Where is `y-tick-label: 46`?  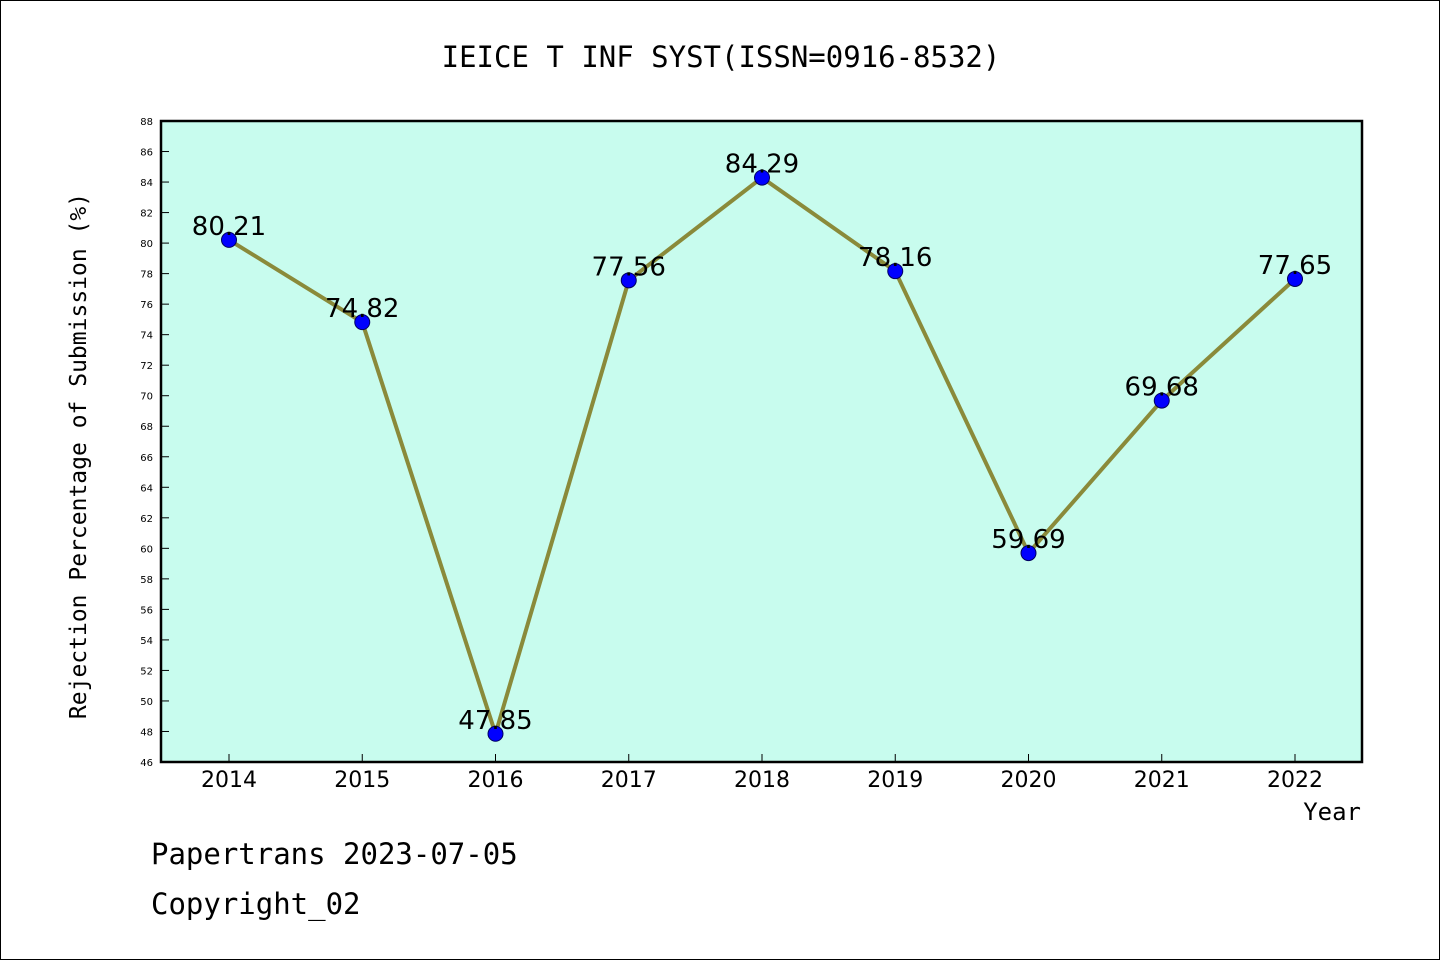 y-tick-label: 46 is located at coordinates (146, 763).